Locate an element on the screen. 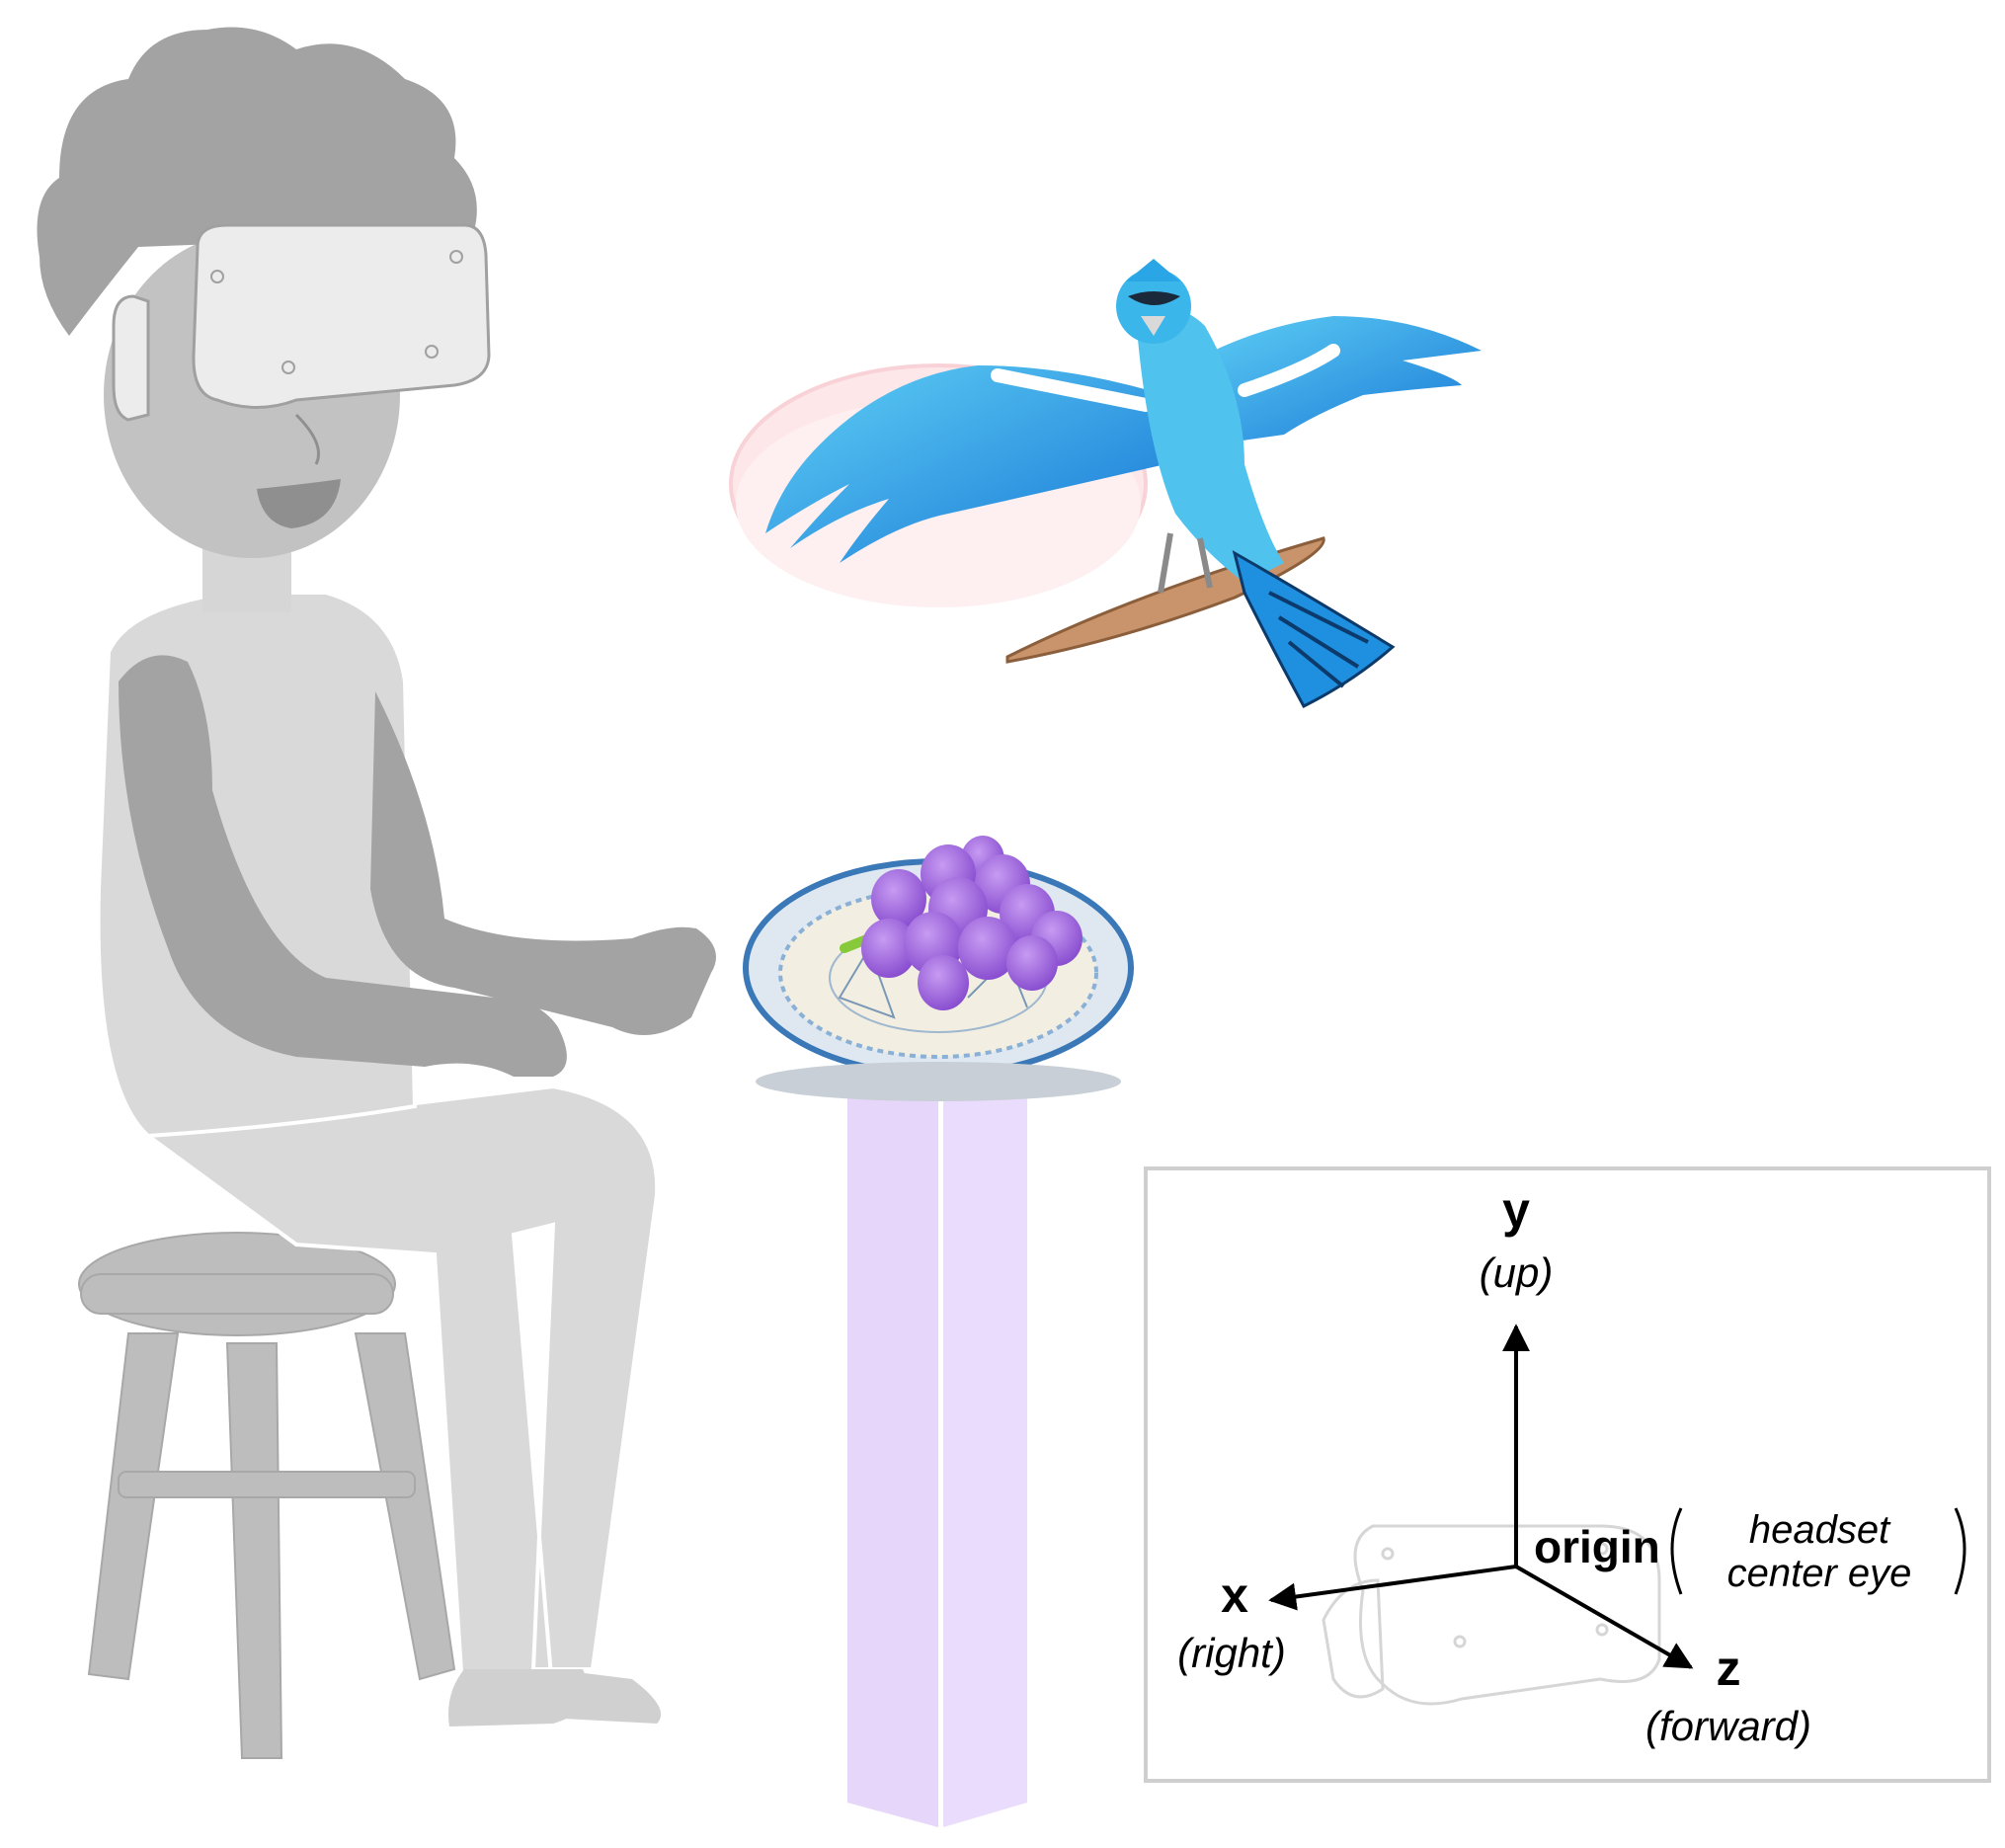 Image resolution: width=2005 pixels, height=1848 pixels. bird-right-wing is located at coordinates (1333, 380).